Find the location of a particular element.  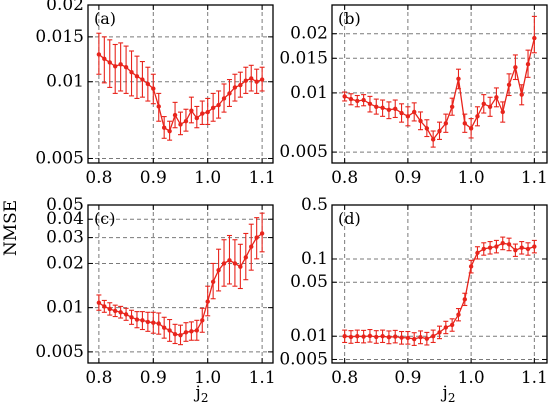

panel-c-ytick-label-3: 0.03 is located at coordinates (65, 238).